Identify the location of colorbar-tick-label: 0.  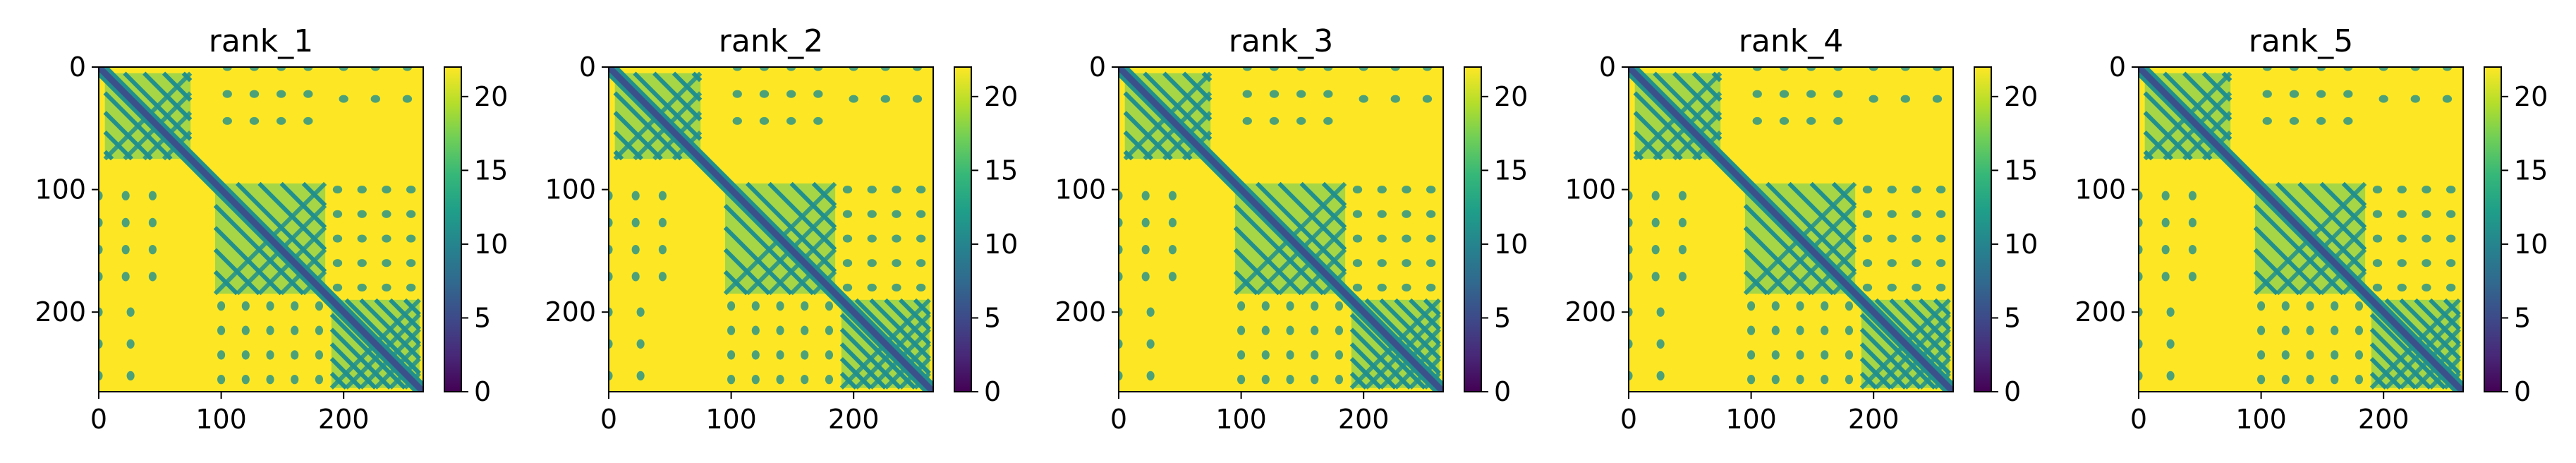
(1502, 391).